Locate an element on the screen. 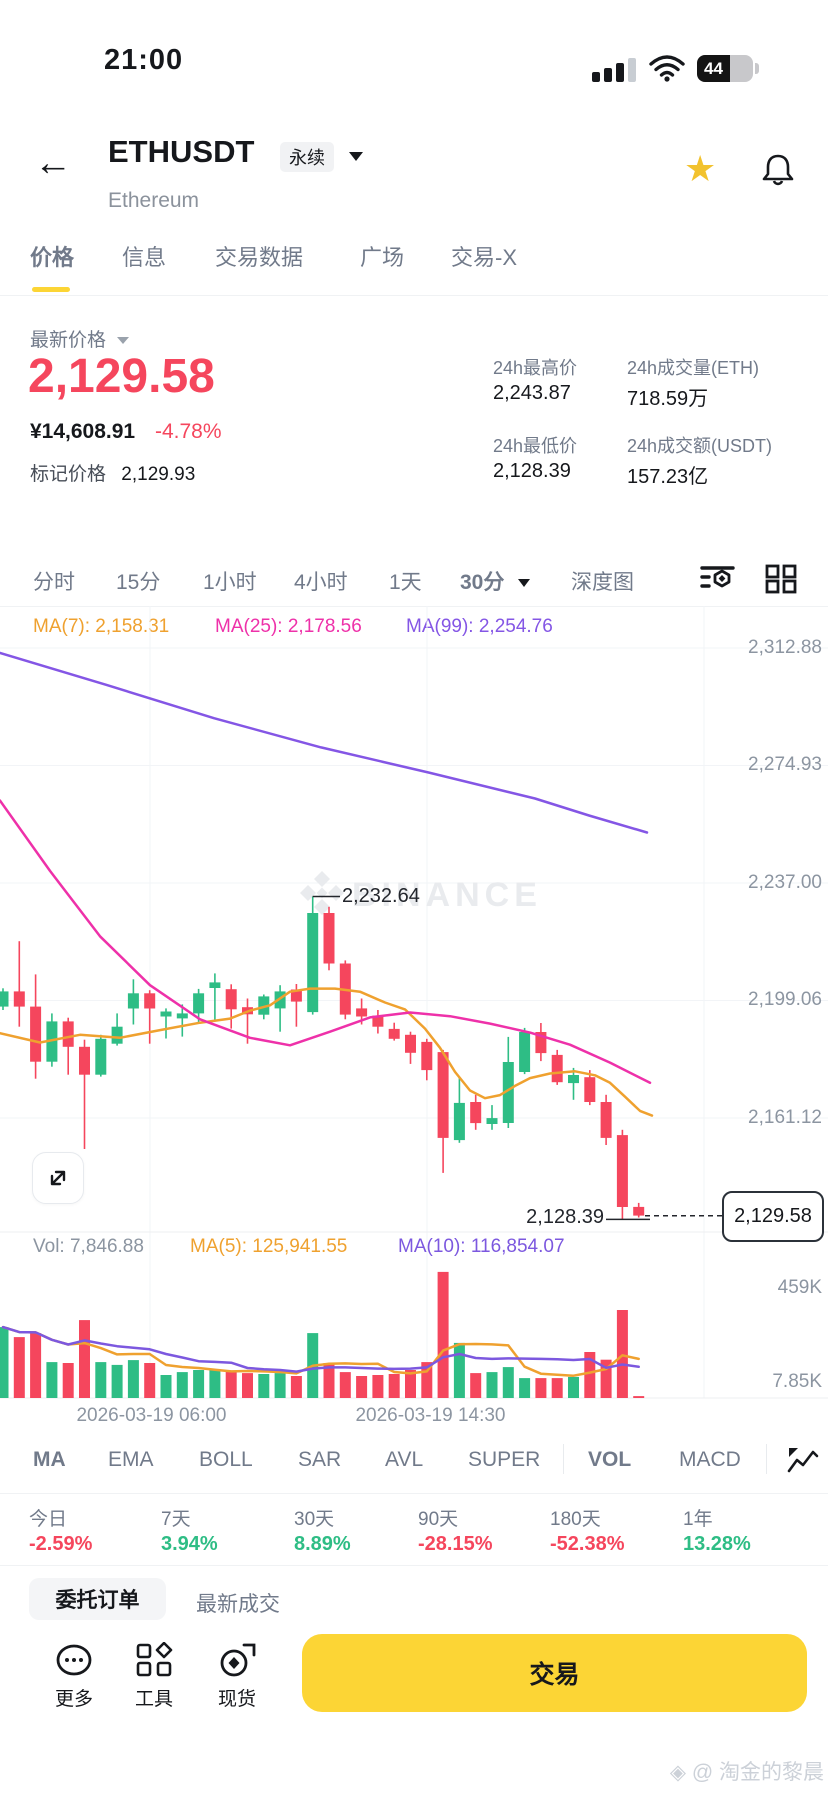  last-price: 2,129.58 is located at coordinates (121, 376).